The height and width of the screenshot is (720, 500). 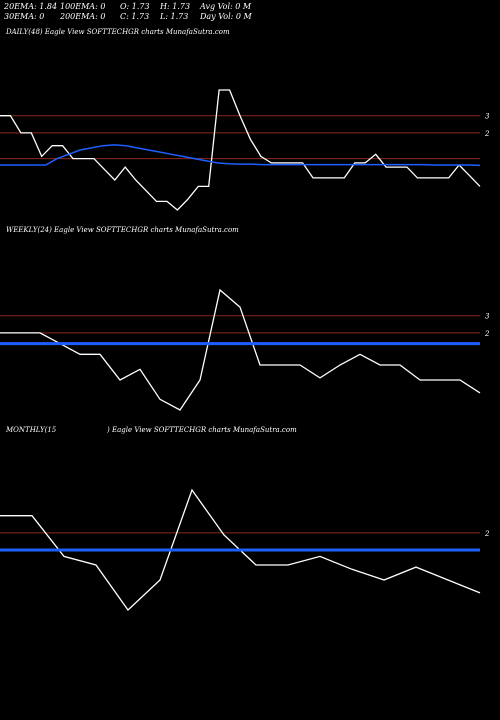 I want to click on ema200-label: 200EMA: 0, so click(x=83, y=16).